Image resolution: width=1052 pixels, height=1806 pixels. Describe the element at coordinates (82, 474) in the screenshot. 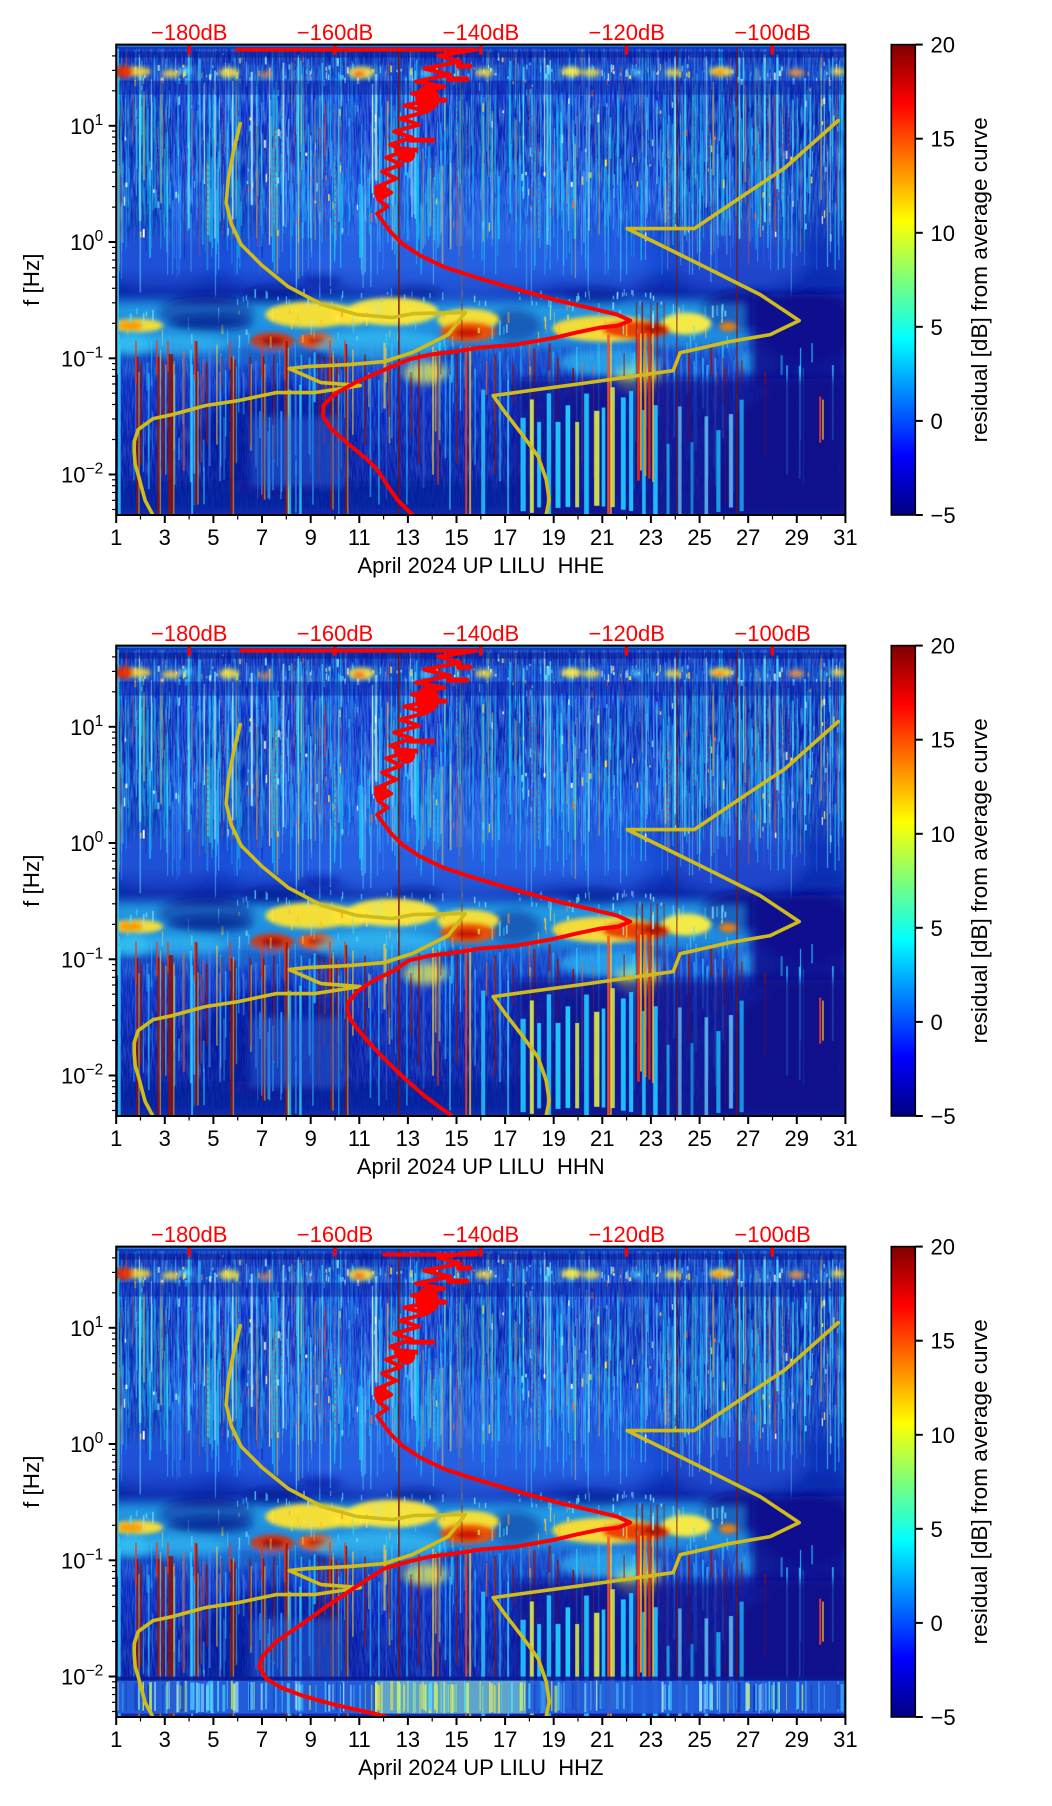

I see `svg-text: 10⁻²` at that location.